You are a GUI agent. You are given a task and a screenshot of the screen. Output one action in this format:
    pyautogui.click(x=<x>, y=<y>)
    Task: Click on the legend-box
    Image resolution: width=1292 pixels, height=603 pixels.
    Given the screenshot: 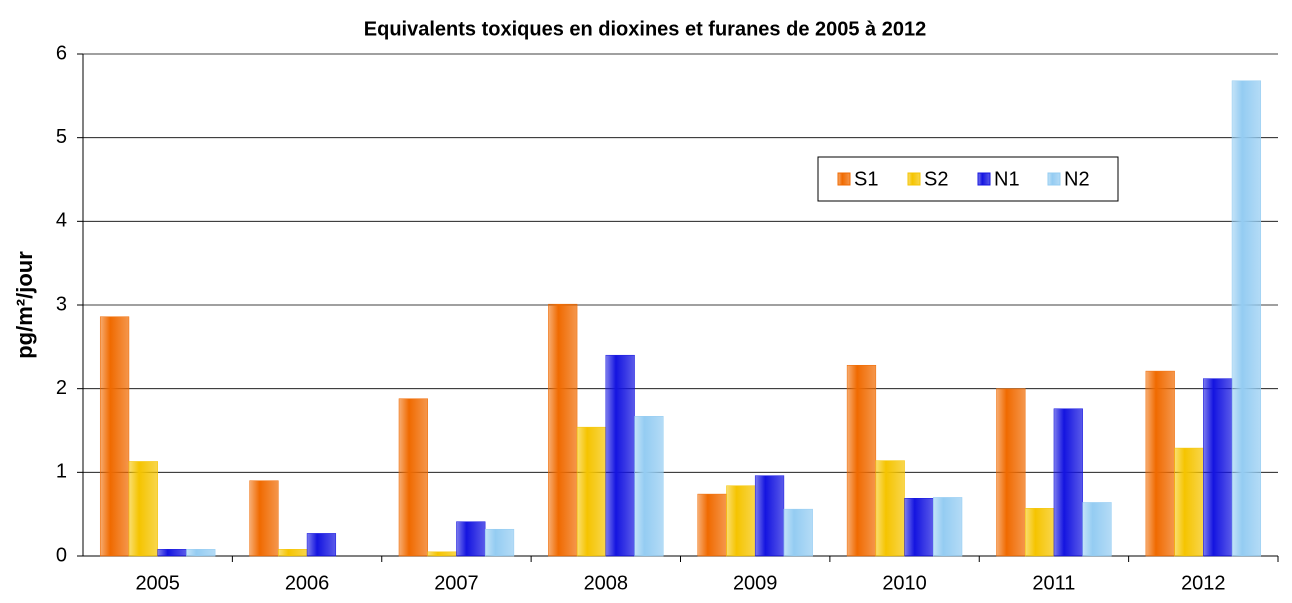 What is the action you would take?
    pyautogui.click(x=968, y=179)
    